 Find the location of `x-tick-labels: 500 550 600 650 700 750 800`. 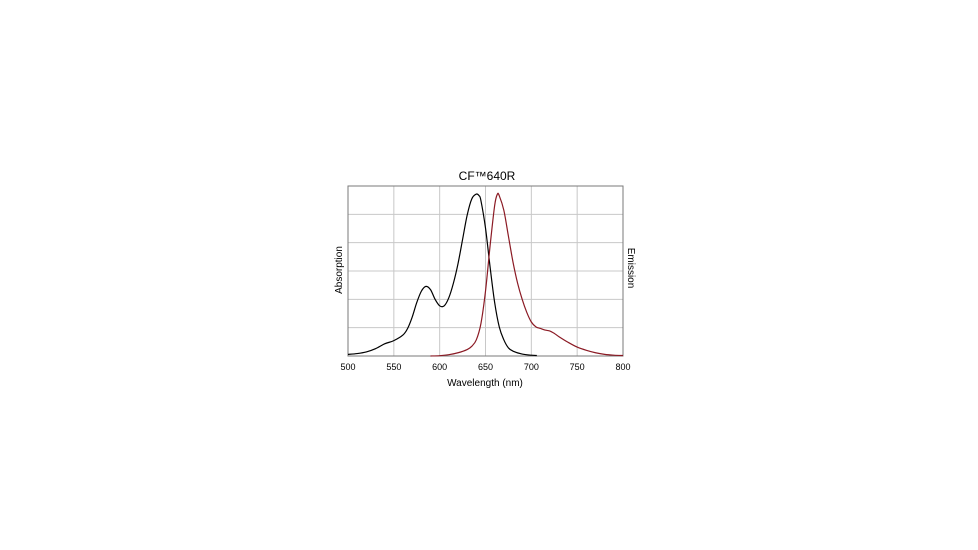

x-tick-labels: 500 550 600 650 700 750 800 is located at coordinates (485, 367).